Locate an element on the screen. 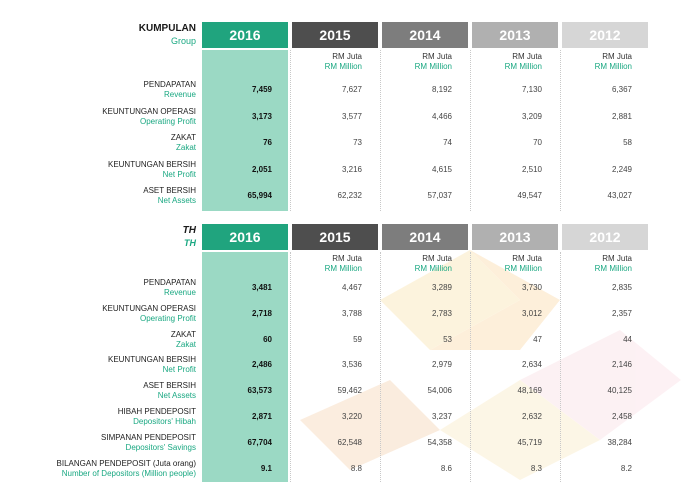  row-label-ms: ASET BERSIH is located at coordinates (169, 386).